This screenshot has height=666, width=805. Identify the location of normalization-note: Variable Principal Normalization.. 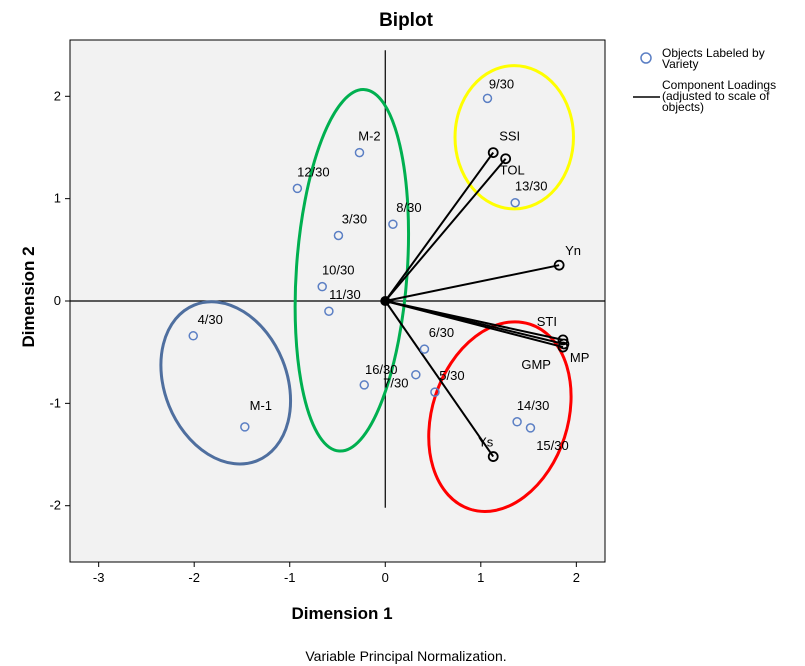
(405, 656).